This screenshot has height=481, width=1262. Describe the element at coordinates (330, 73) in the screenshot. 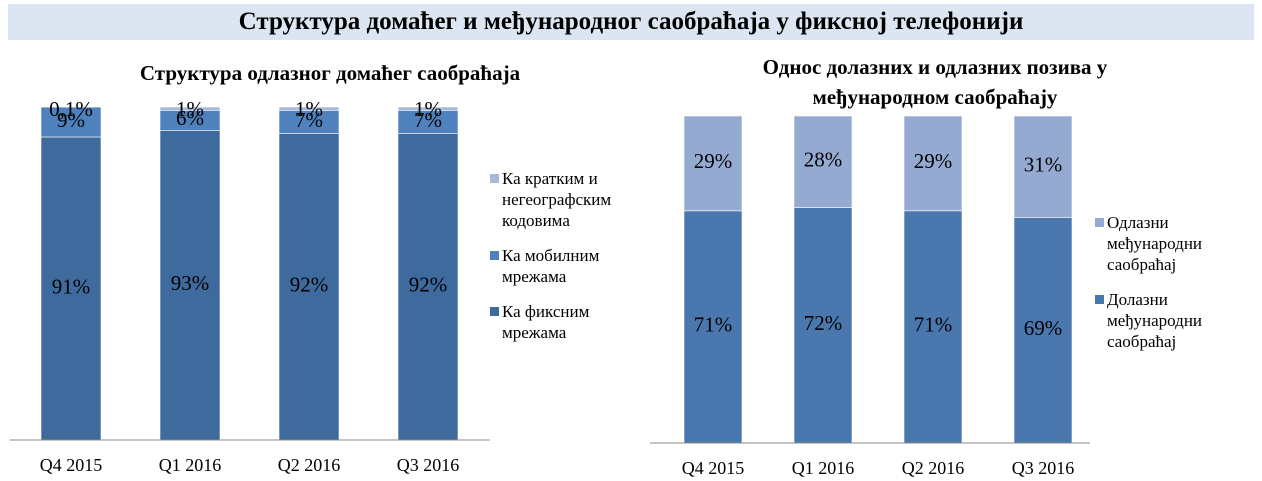

I see `chart-title: Структура одлазног домаћег саобраћаја` at that location.